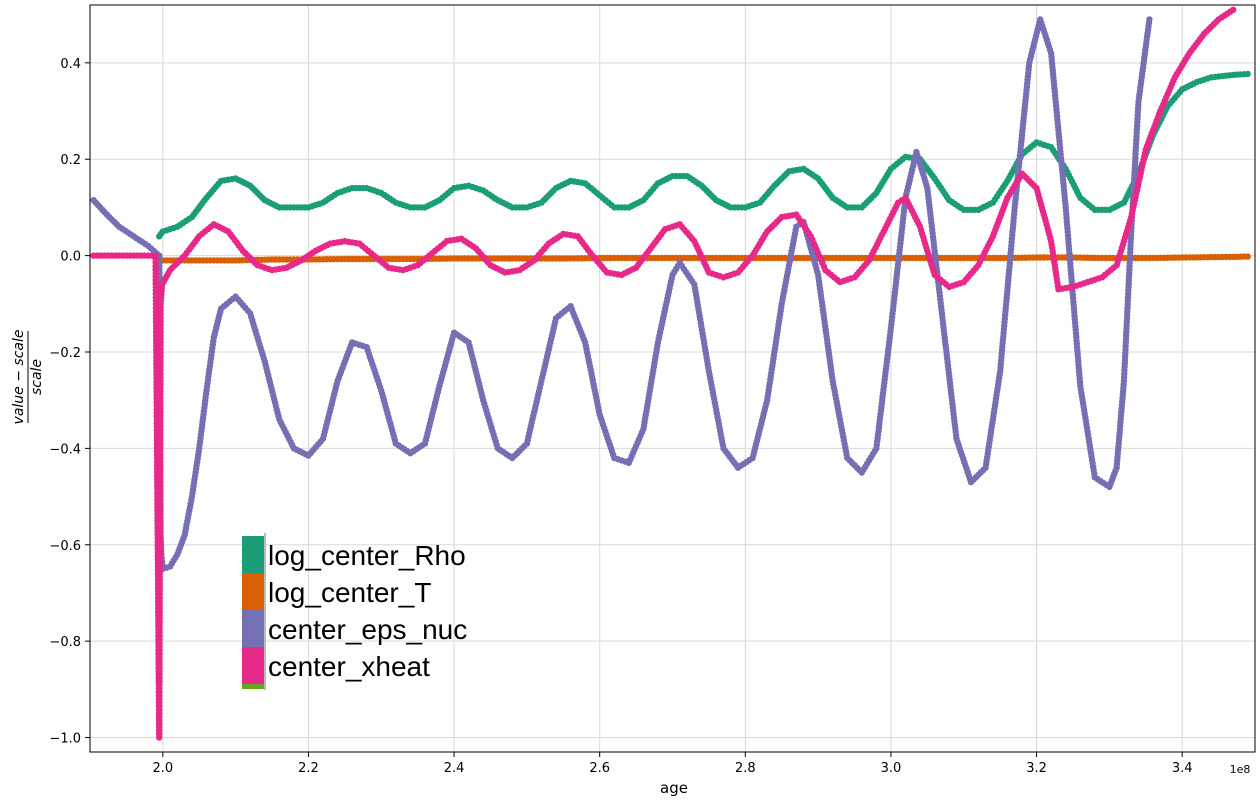 This screenshot has width=1260, height=800. What do you see at coordinates (19, 377) in the screenshot?
I see `y-axis-label-numerator: value − scale` at bounding box center [19, 377].